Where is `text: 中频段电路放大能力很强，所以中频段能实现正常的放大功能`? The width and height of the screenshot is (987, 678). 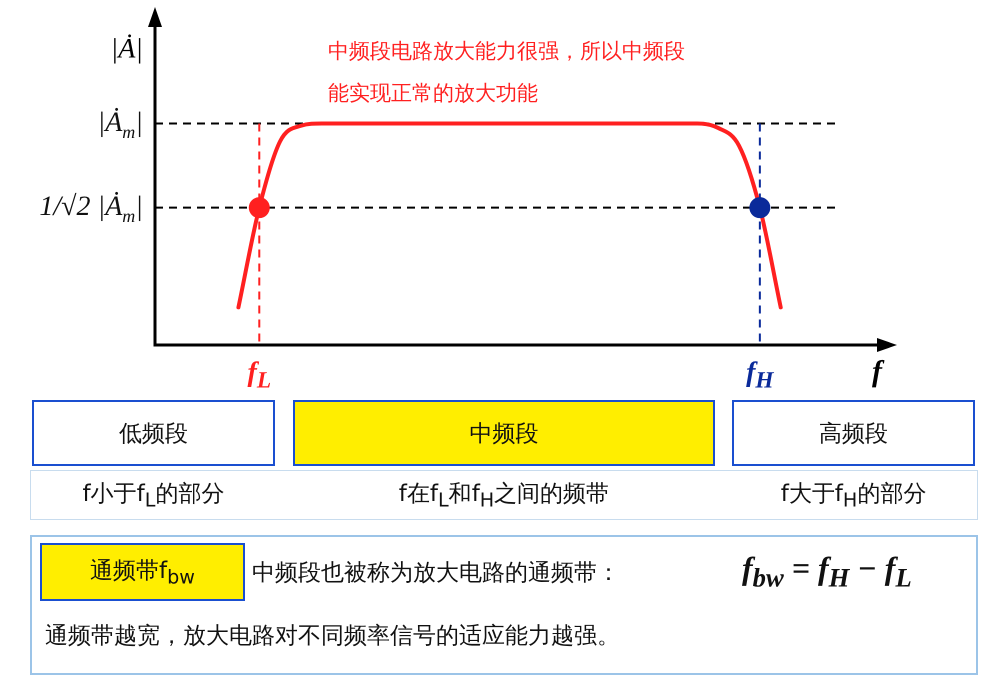
text: 中频段电路放大能力很强，所以中频段能实现正常的放大功能 is located at coordinates (507, 72).